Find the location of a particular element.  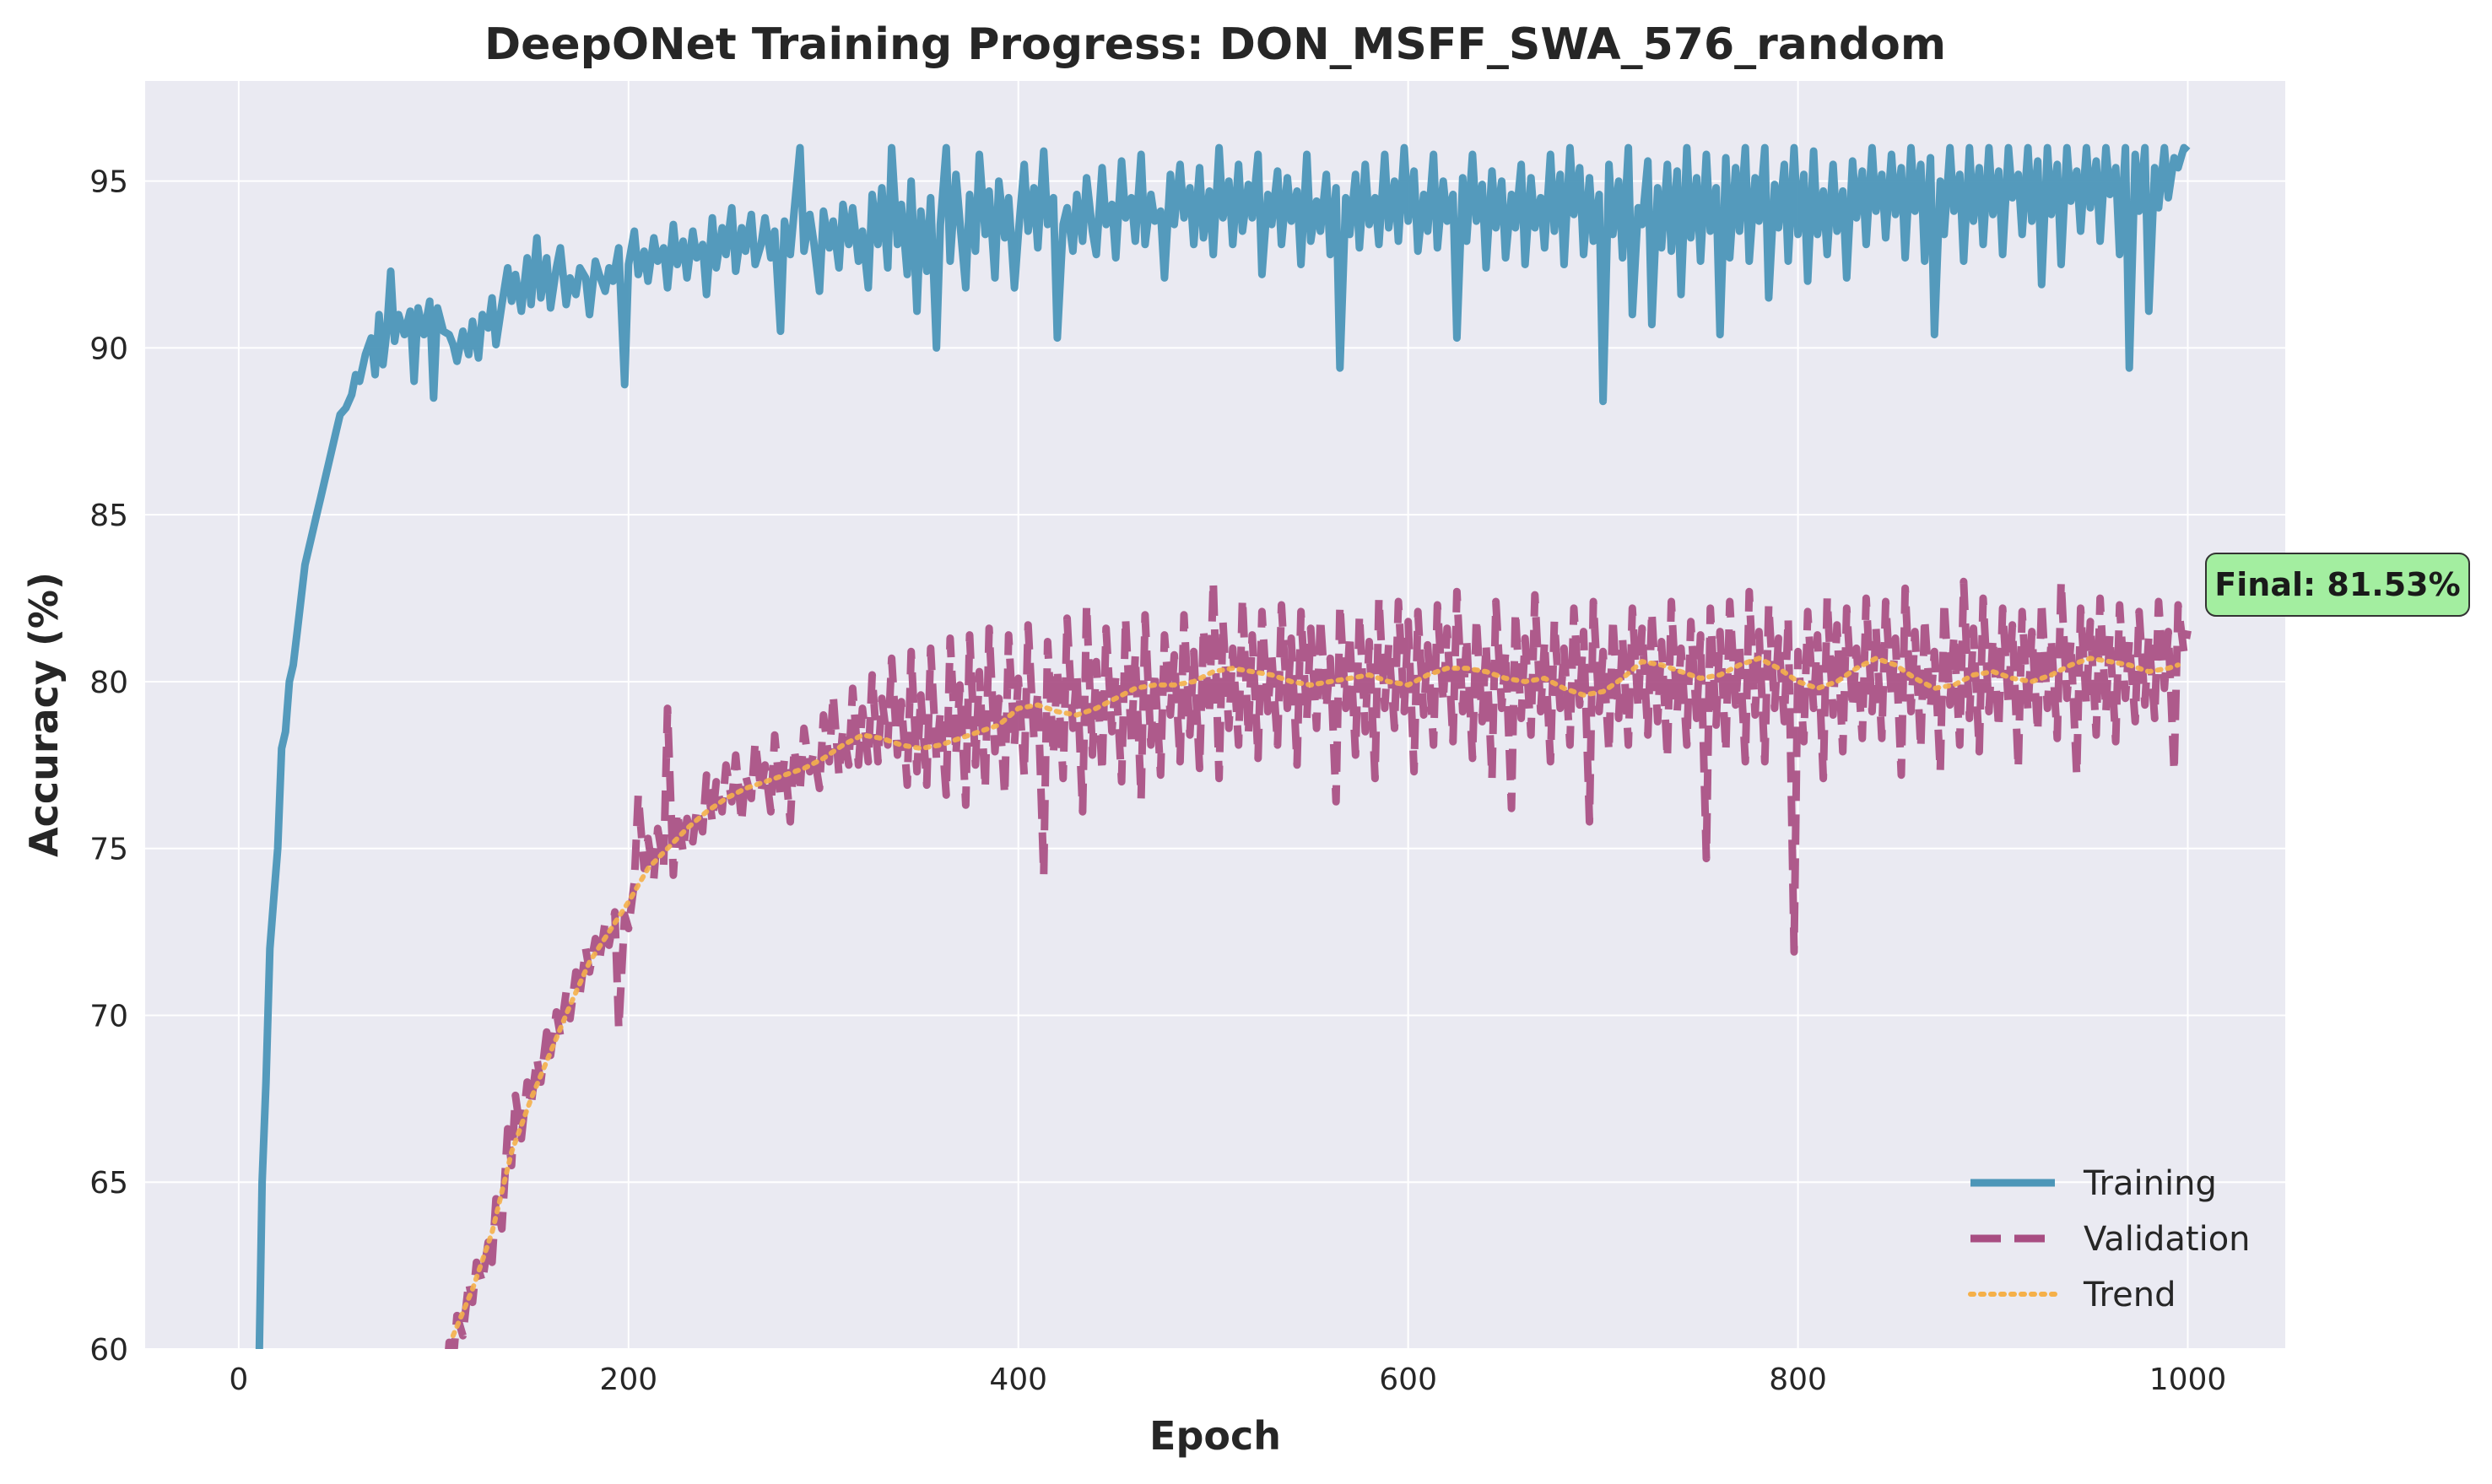

x-tick-label: 0 is located at coordinates (238, 1380).